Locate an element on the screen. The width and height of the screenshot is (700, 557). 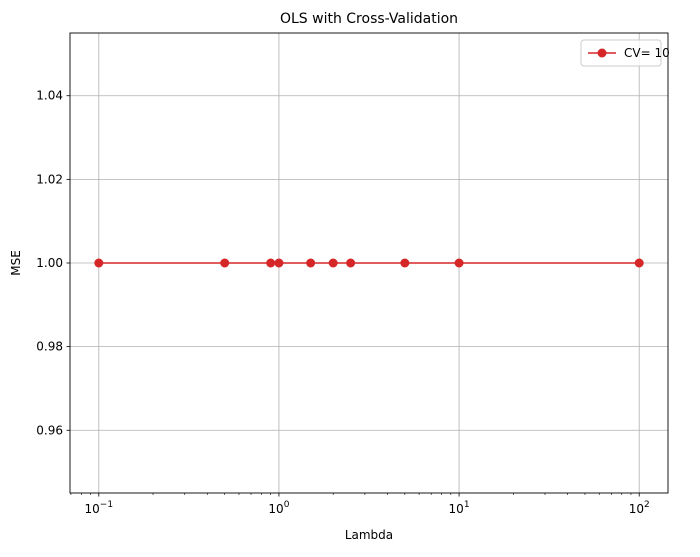
series-layer is located at coordinates (369, 263).